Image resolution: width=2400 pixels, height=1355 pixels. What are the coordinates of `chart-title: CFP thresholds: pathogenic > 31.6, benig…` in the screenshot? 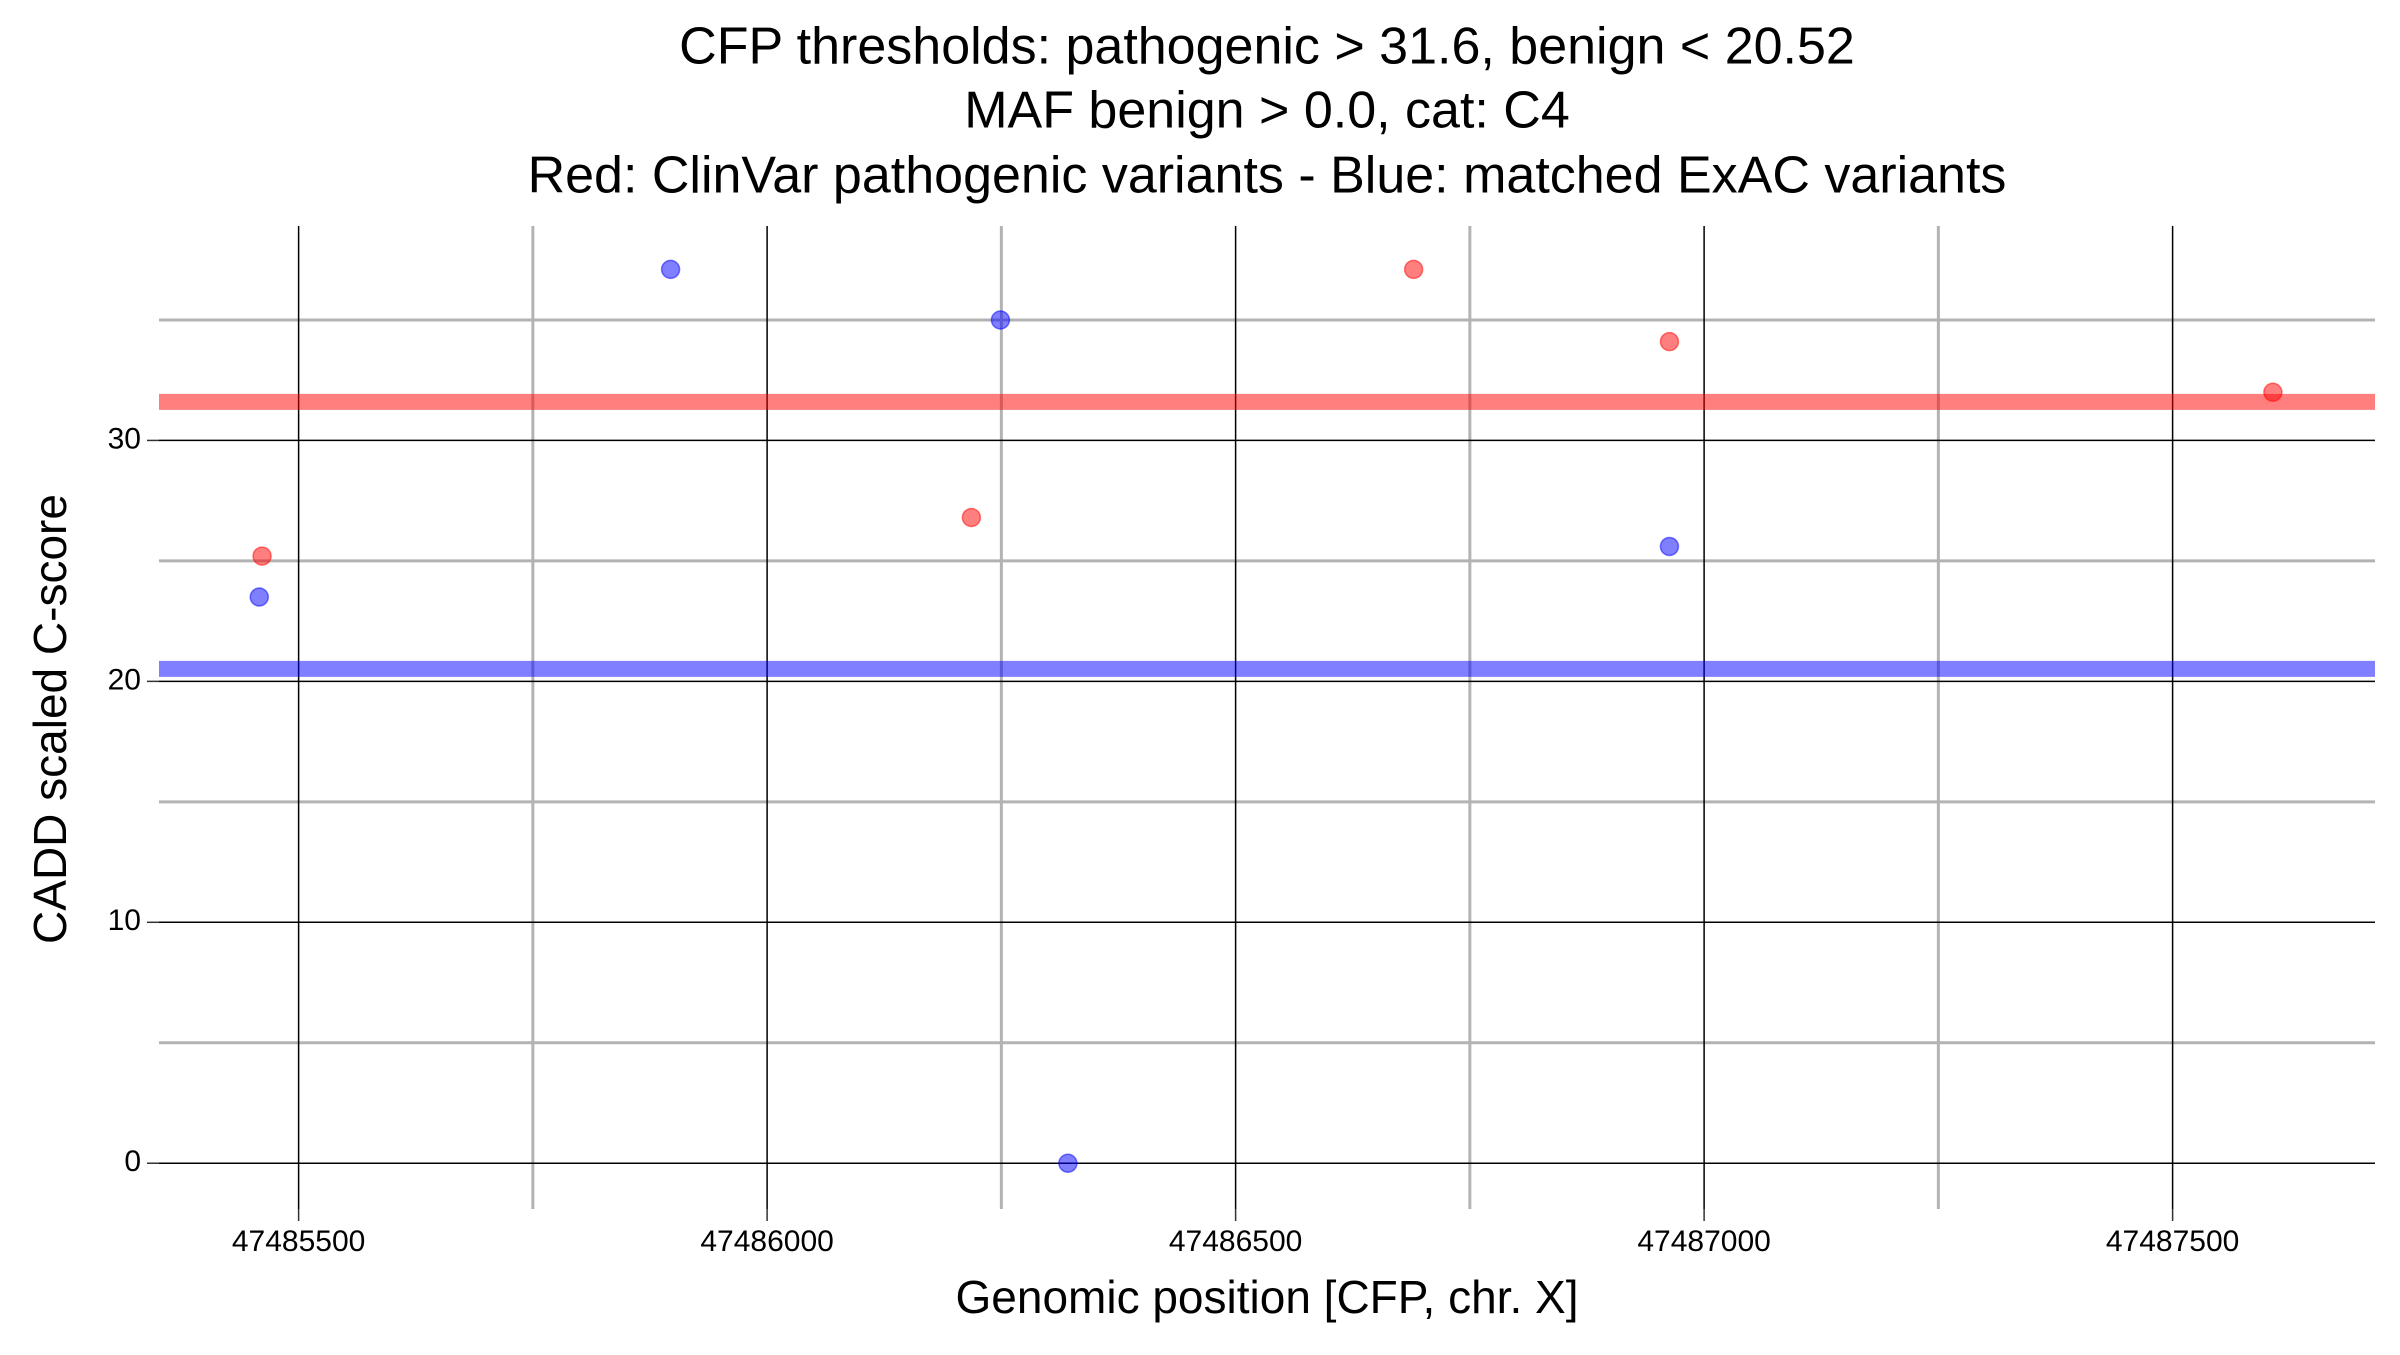 It's located at (1267, 47).